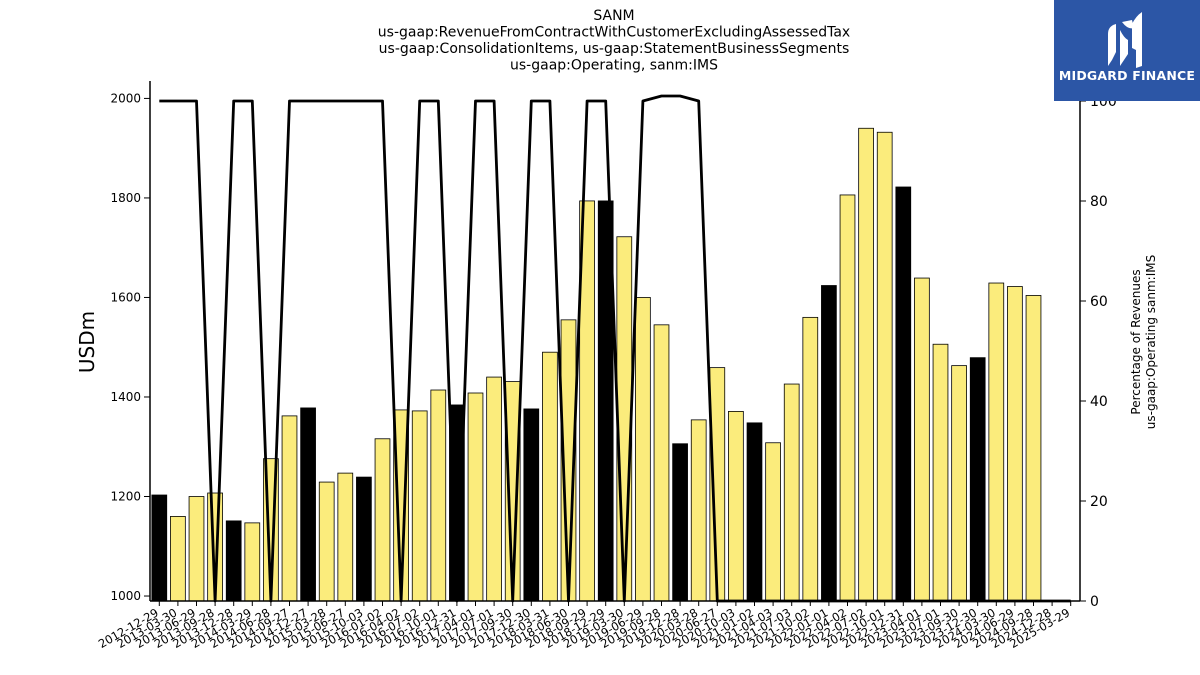 The image size is (1200, 675). What do you see at coordinates (1099, 202) in the screenshot?
I see `y2-tick-label: 80` at bounding box center [1099, 202].